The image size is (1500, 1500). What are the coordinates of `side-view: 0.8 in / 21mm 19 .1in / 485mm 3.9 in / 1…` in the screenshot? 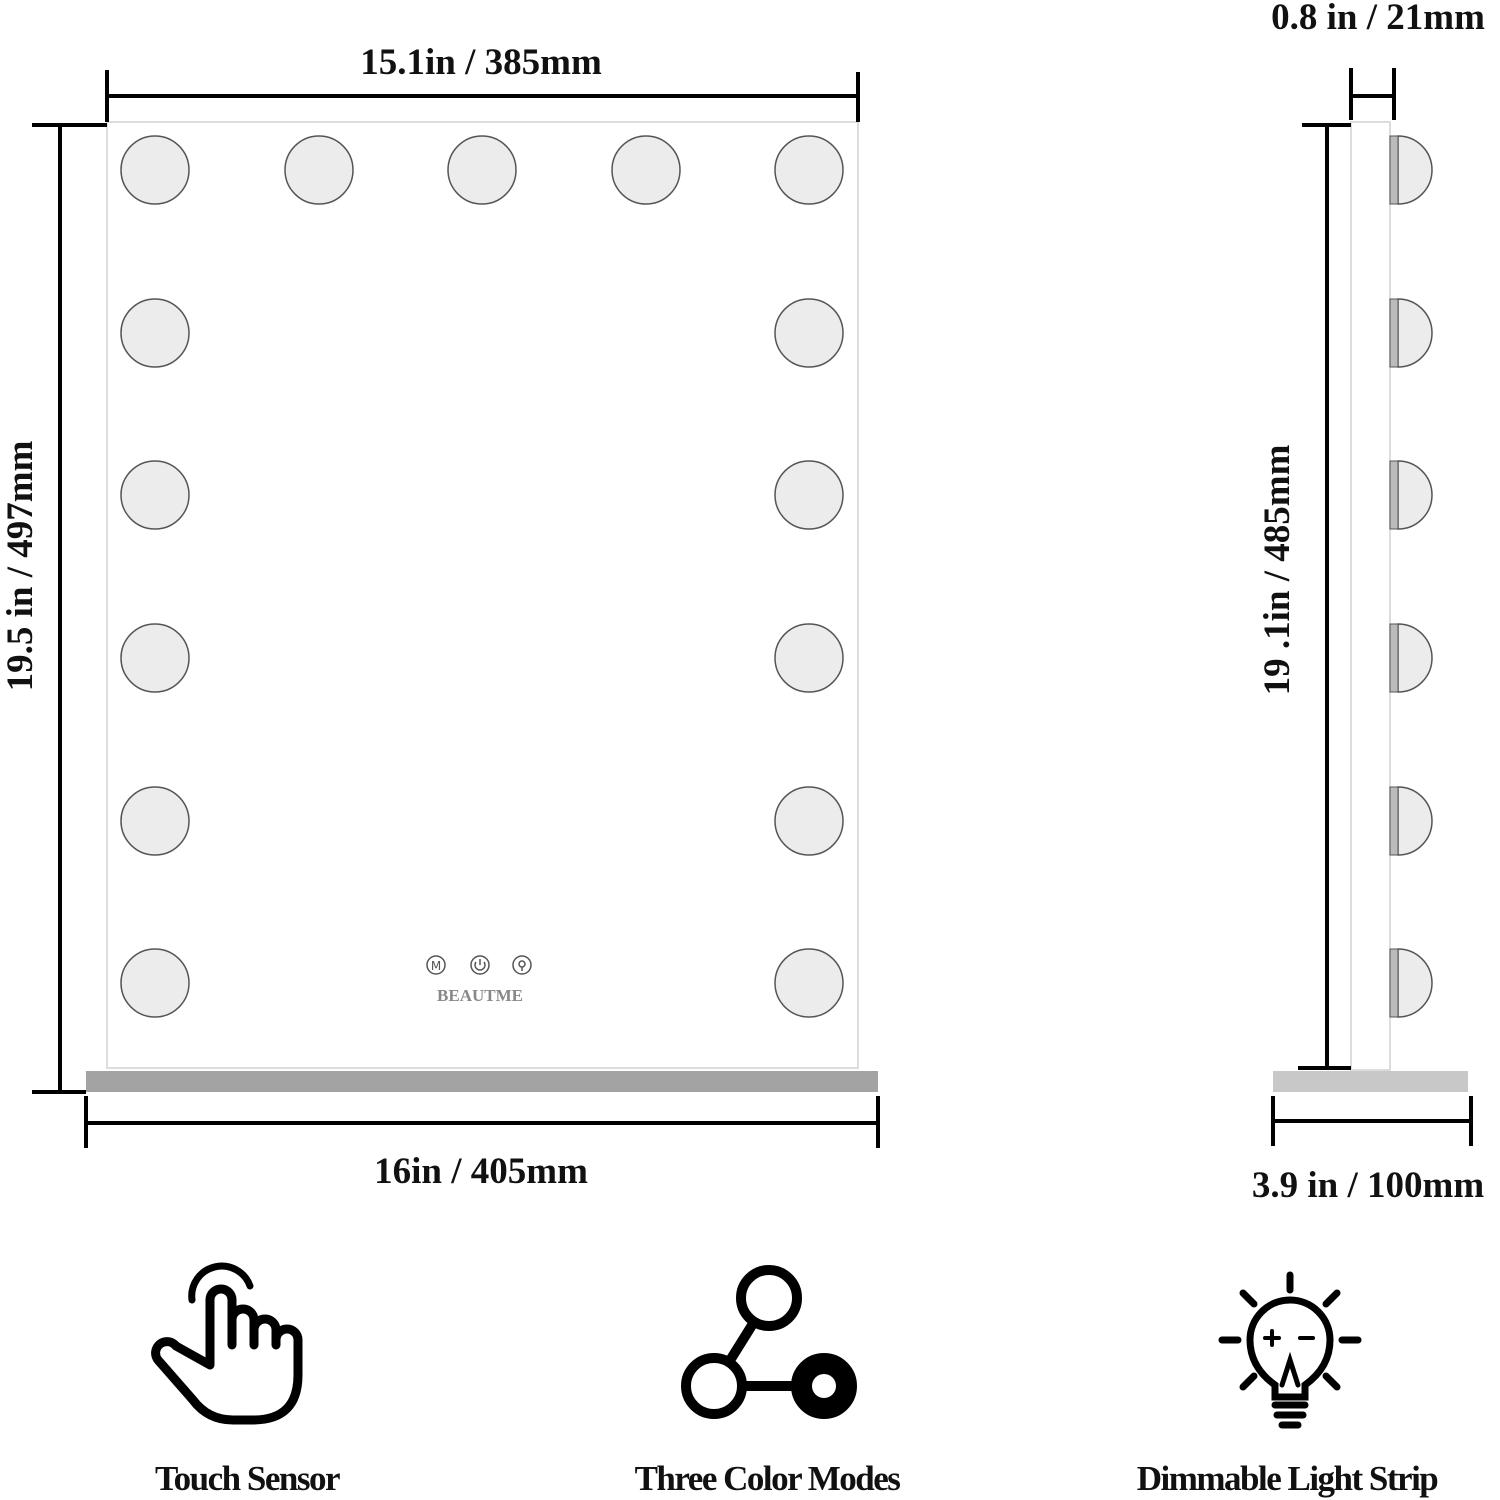 It's located at (1368, 603).